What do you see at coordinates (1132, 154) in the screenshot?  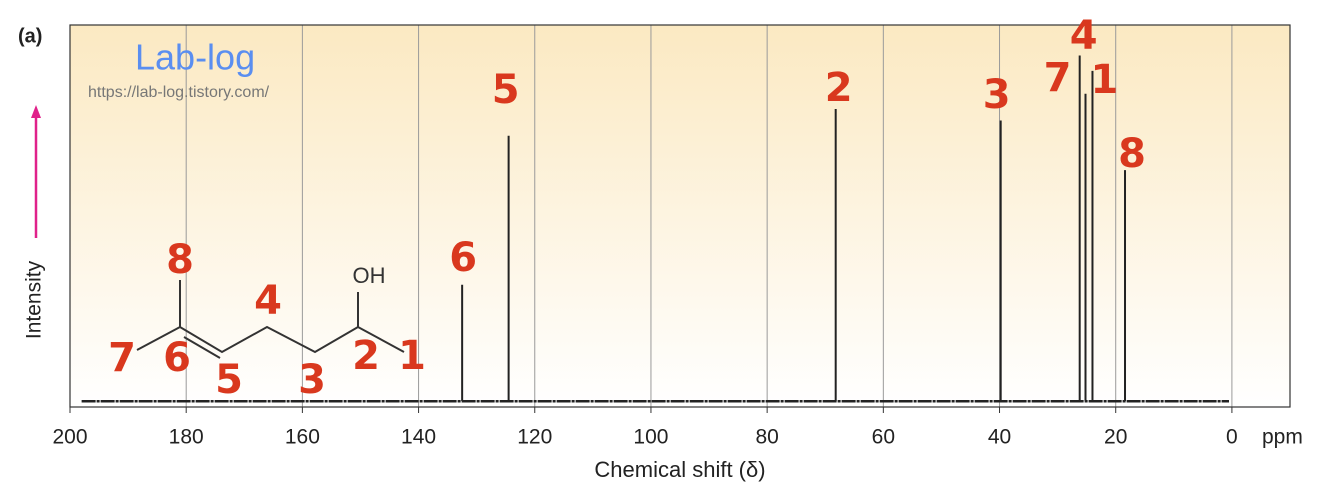 I see `peak-label: 8` at bounding box center [1132, 154].